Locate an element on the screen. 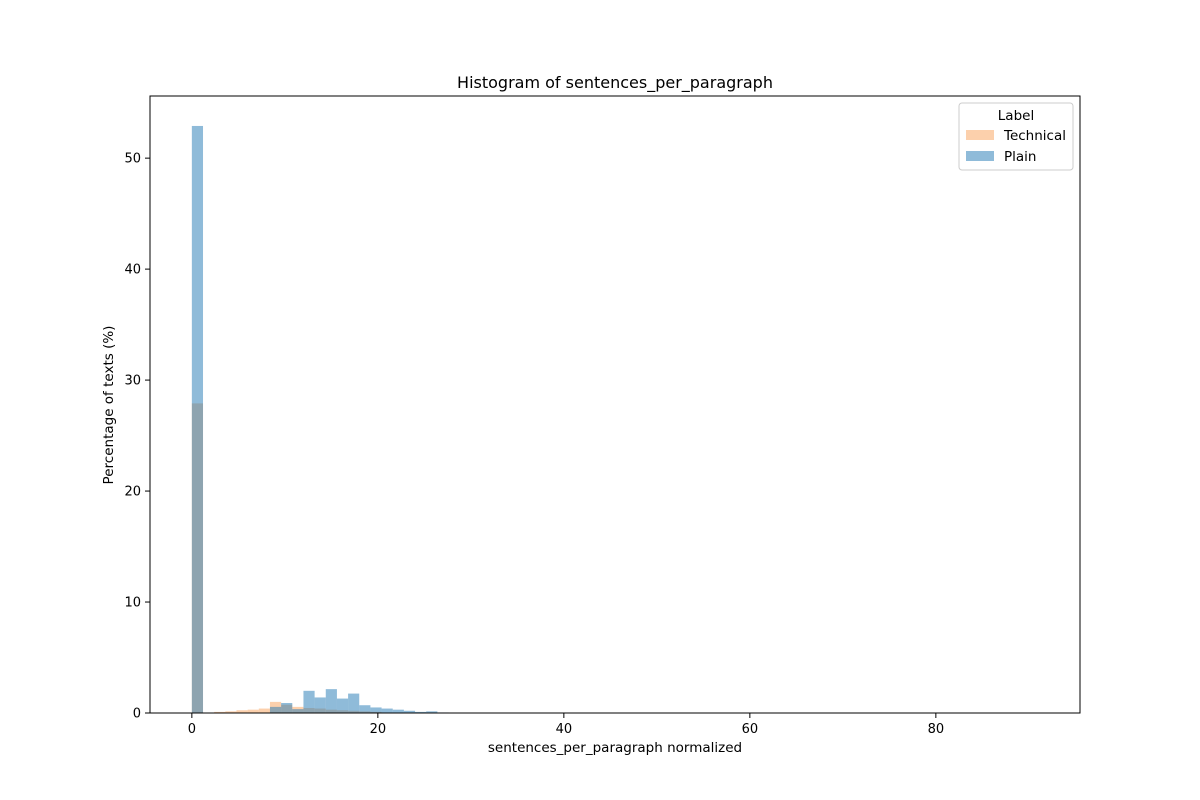 This screenshot has width=1200, height=800. y-axis-ticks: 0 10 20 30 40 50 is located at coordinates (137, 437).